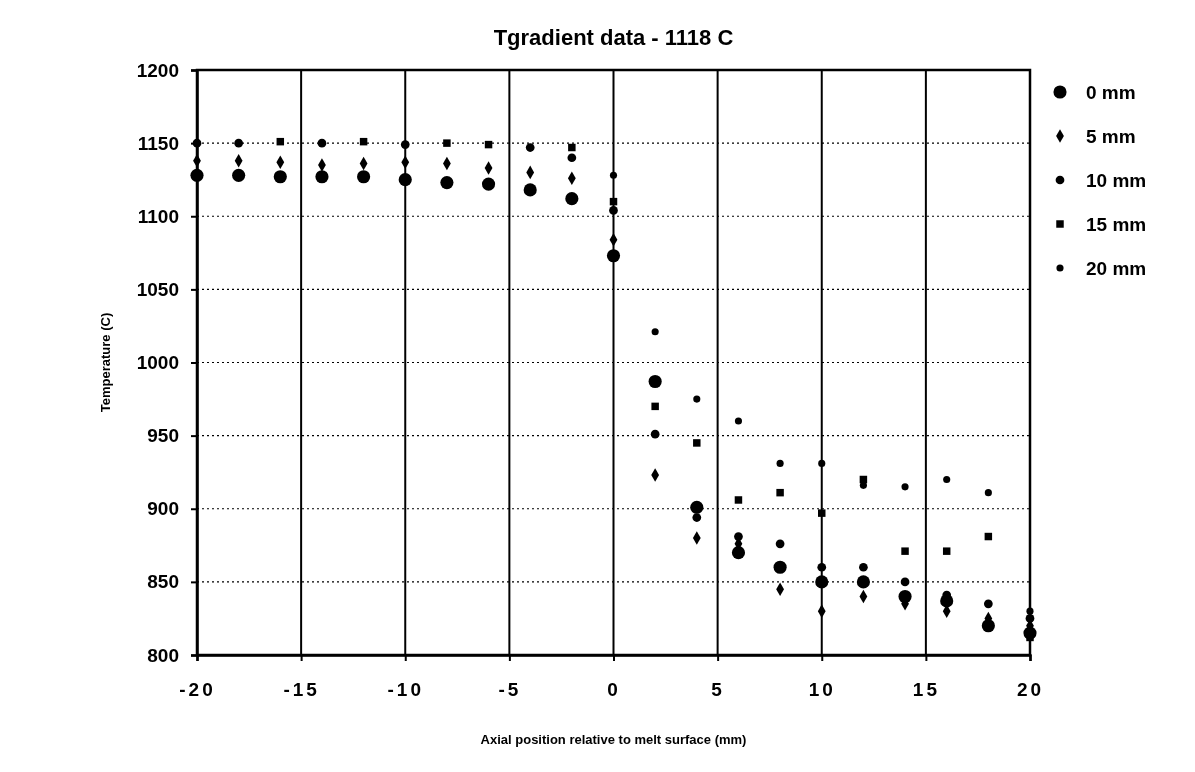 This screenshot has height=772, width=1195. Describe the element at coordinates (157, 70) in the screenshot. I see `y-tick-label: 1200` at that location.